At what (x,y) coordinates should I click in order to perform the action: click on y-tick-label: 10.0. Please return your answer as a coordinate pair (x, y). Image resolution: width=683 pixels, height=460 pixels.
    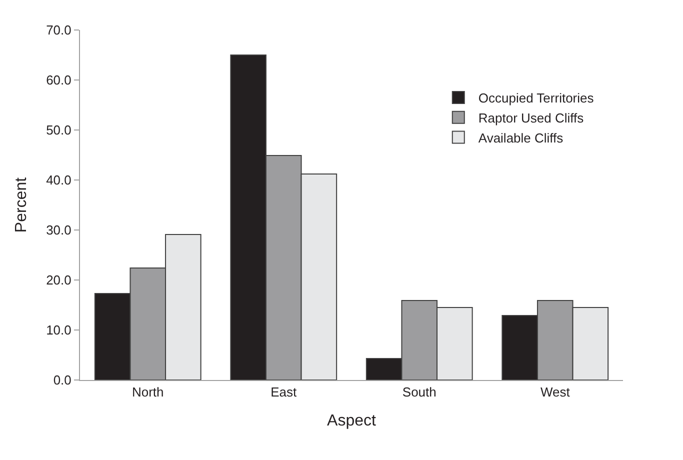
    Looking at the image, I should click on (59, 330).